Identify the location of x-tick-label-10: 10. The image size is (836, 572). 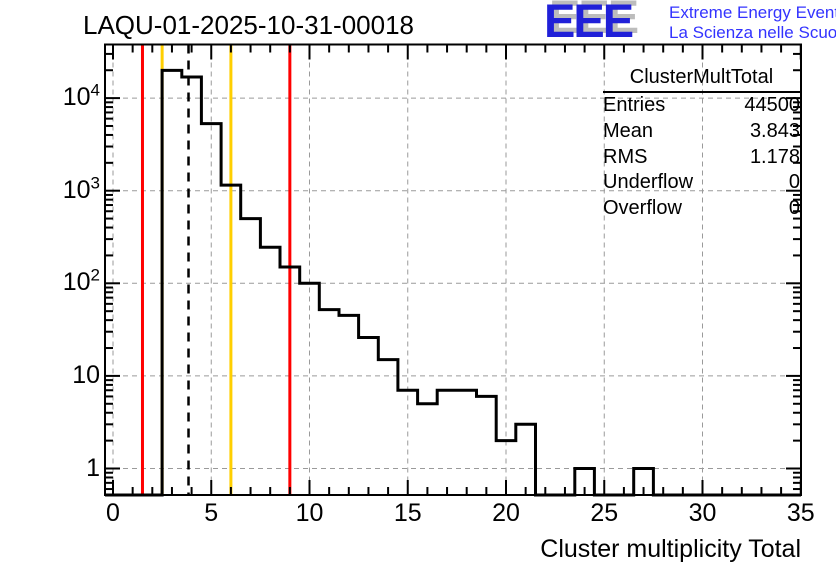
(309, 513).